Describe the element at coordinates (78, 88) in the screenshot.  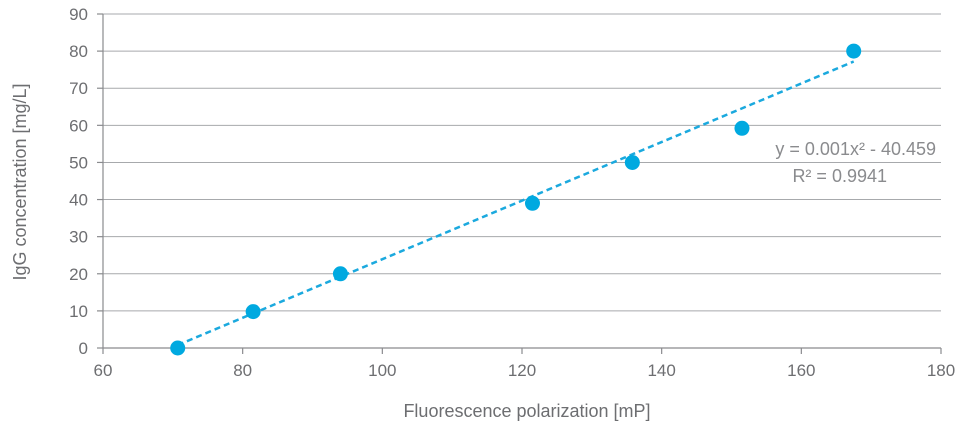
I see `y-tick-label-70: 70` at that location.